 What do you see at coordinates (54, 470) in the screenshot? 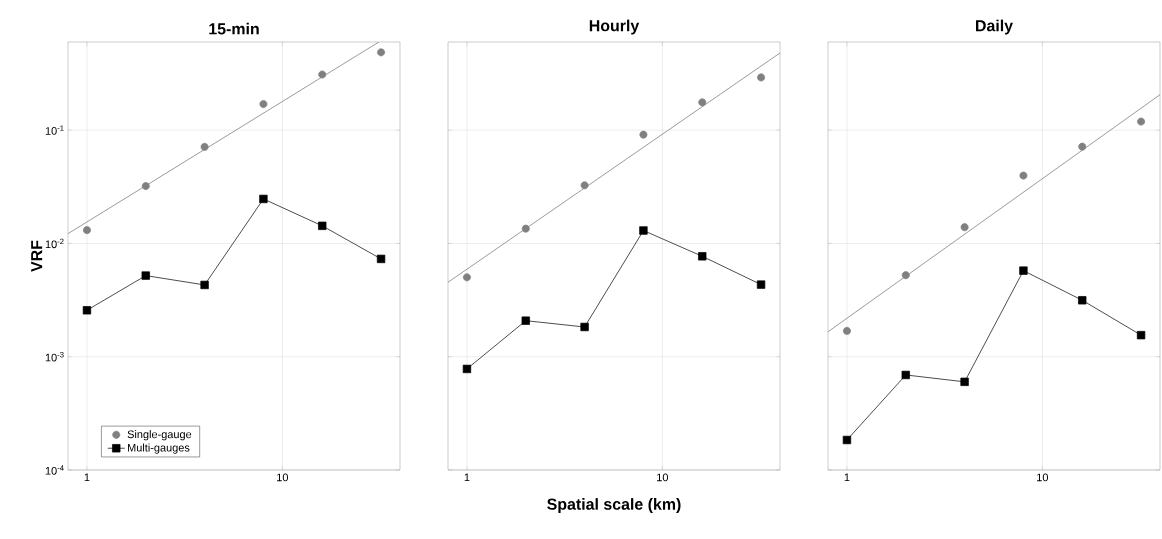
I see `y-tick-label: 10$^{-4}$` at bounding box center [54, 470].